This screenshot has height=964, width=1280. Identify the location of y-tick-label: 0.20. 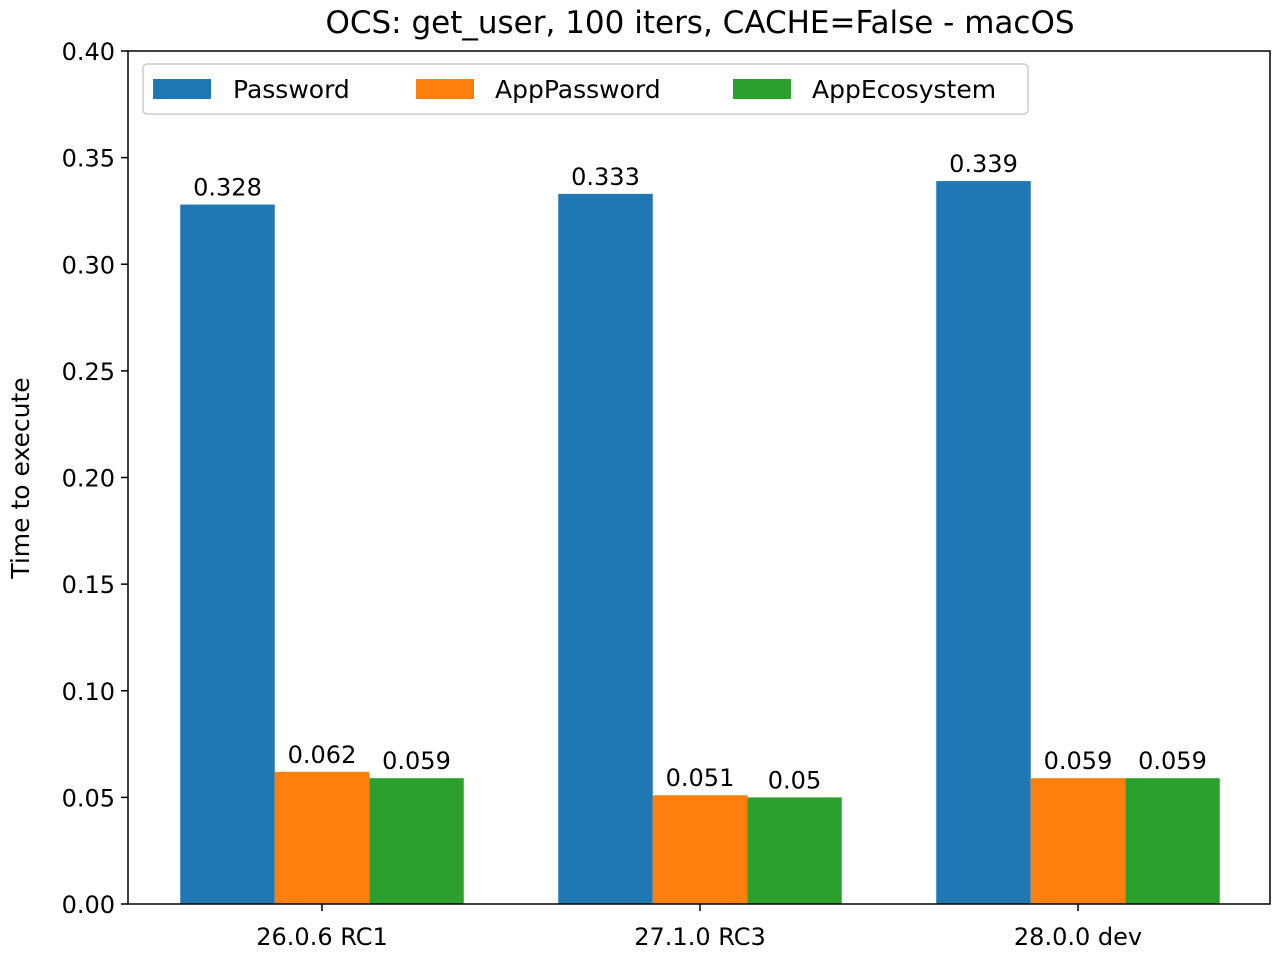
(88, 479).